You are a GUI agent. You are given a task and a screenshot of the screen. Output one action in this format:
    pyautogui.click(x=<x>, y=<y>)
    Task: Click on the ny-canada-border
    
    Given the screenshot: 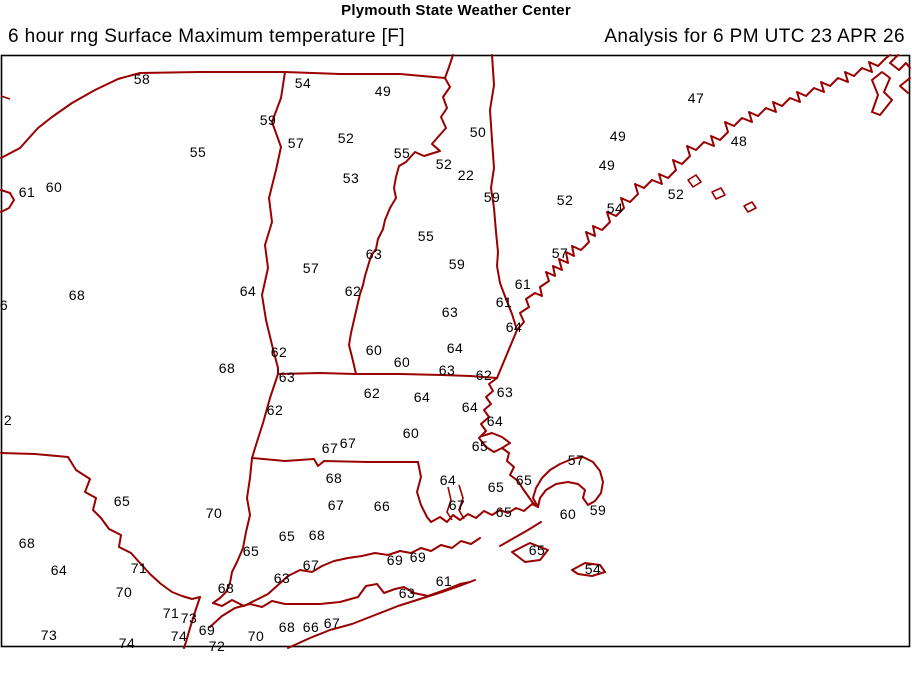 What is the action you would take?
    pyautogui.click(x=70, y=115)
    